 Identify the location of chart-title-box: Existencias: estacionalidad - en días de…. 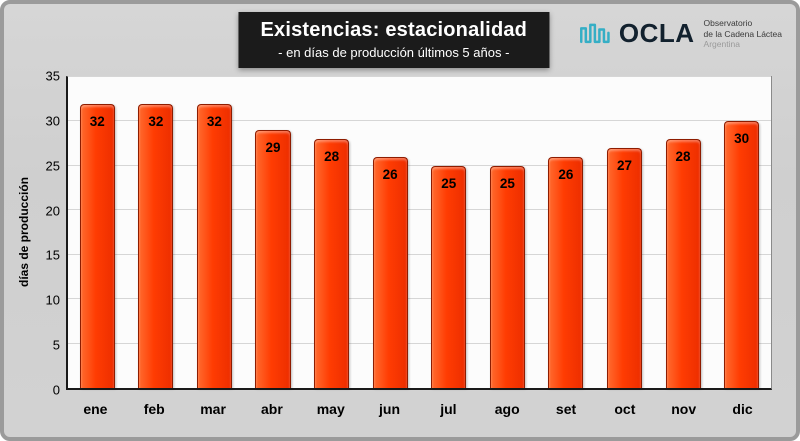
(394, 40).